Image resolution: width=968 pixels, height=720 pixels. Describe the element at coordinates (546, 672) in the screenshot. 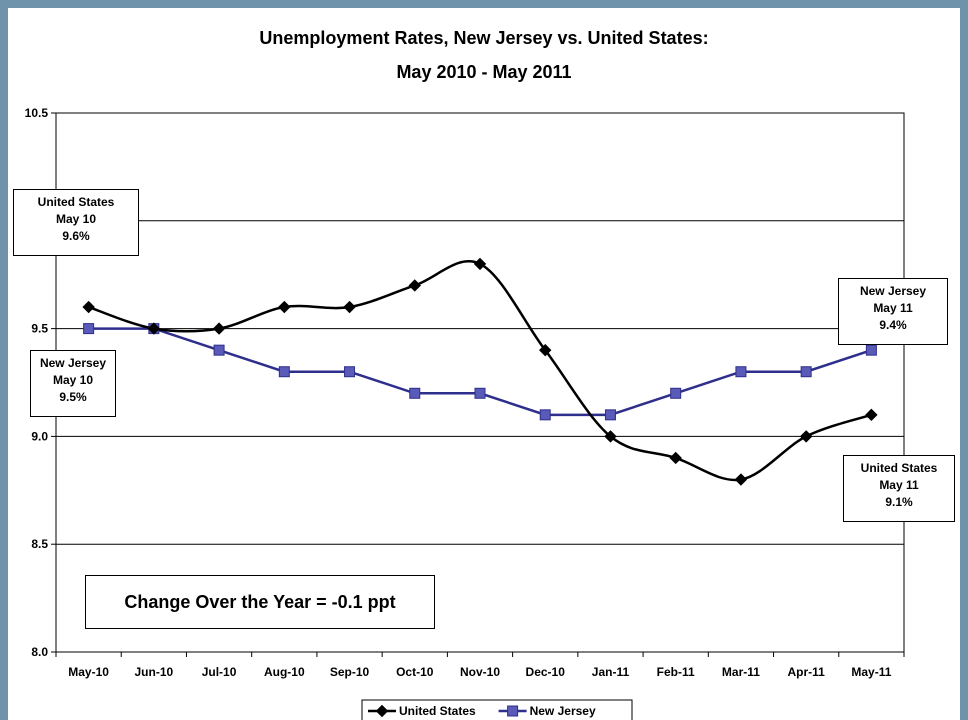

I see `x-tick-label: Dec-10` at that location.